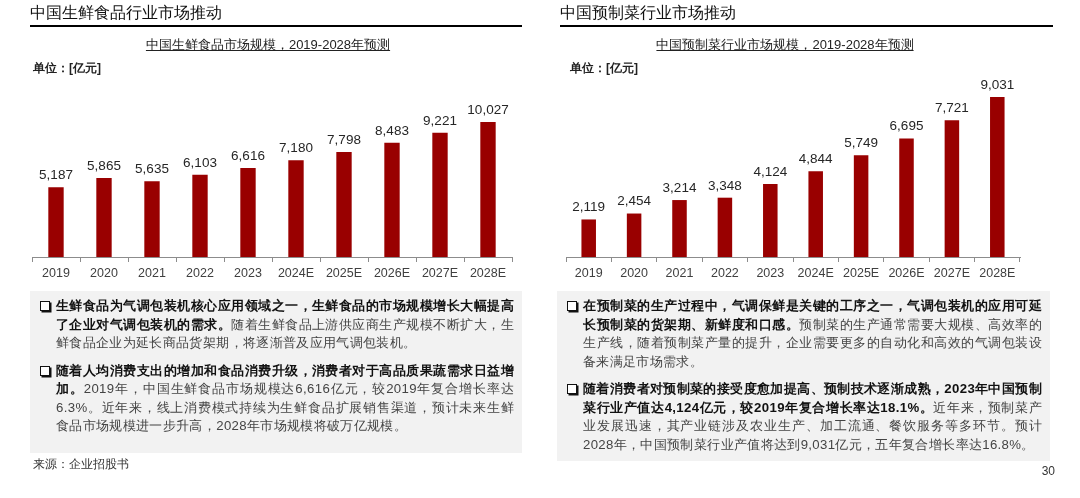 This screenshot has height=498, width=1080. What do you see at coordinates (488, 109) in the screenshot?
I see `data-label: 10,027` at bounding box center [488, 109].